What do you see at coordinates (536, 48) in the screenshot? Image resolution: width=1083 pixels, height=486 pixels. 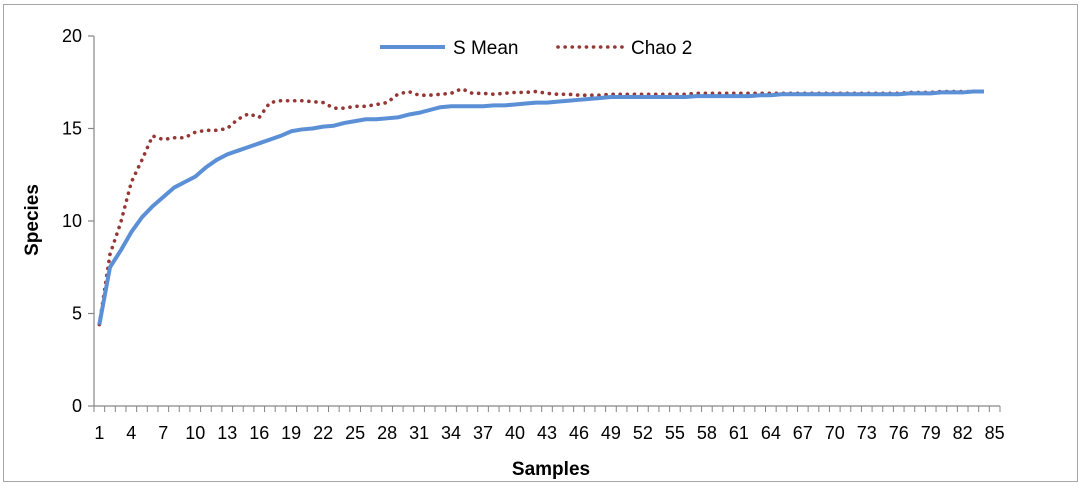 I see `legend: S Mean Chao 2` at bounding box center [536, 48].